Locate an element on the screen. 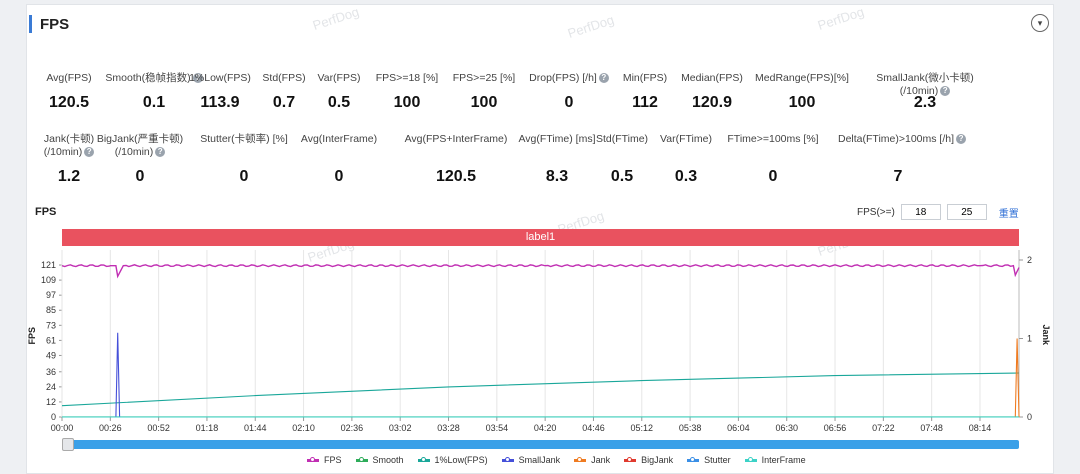  stat-label: Avg(FTime) [ms] is located at coordinates (557, 139).